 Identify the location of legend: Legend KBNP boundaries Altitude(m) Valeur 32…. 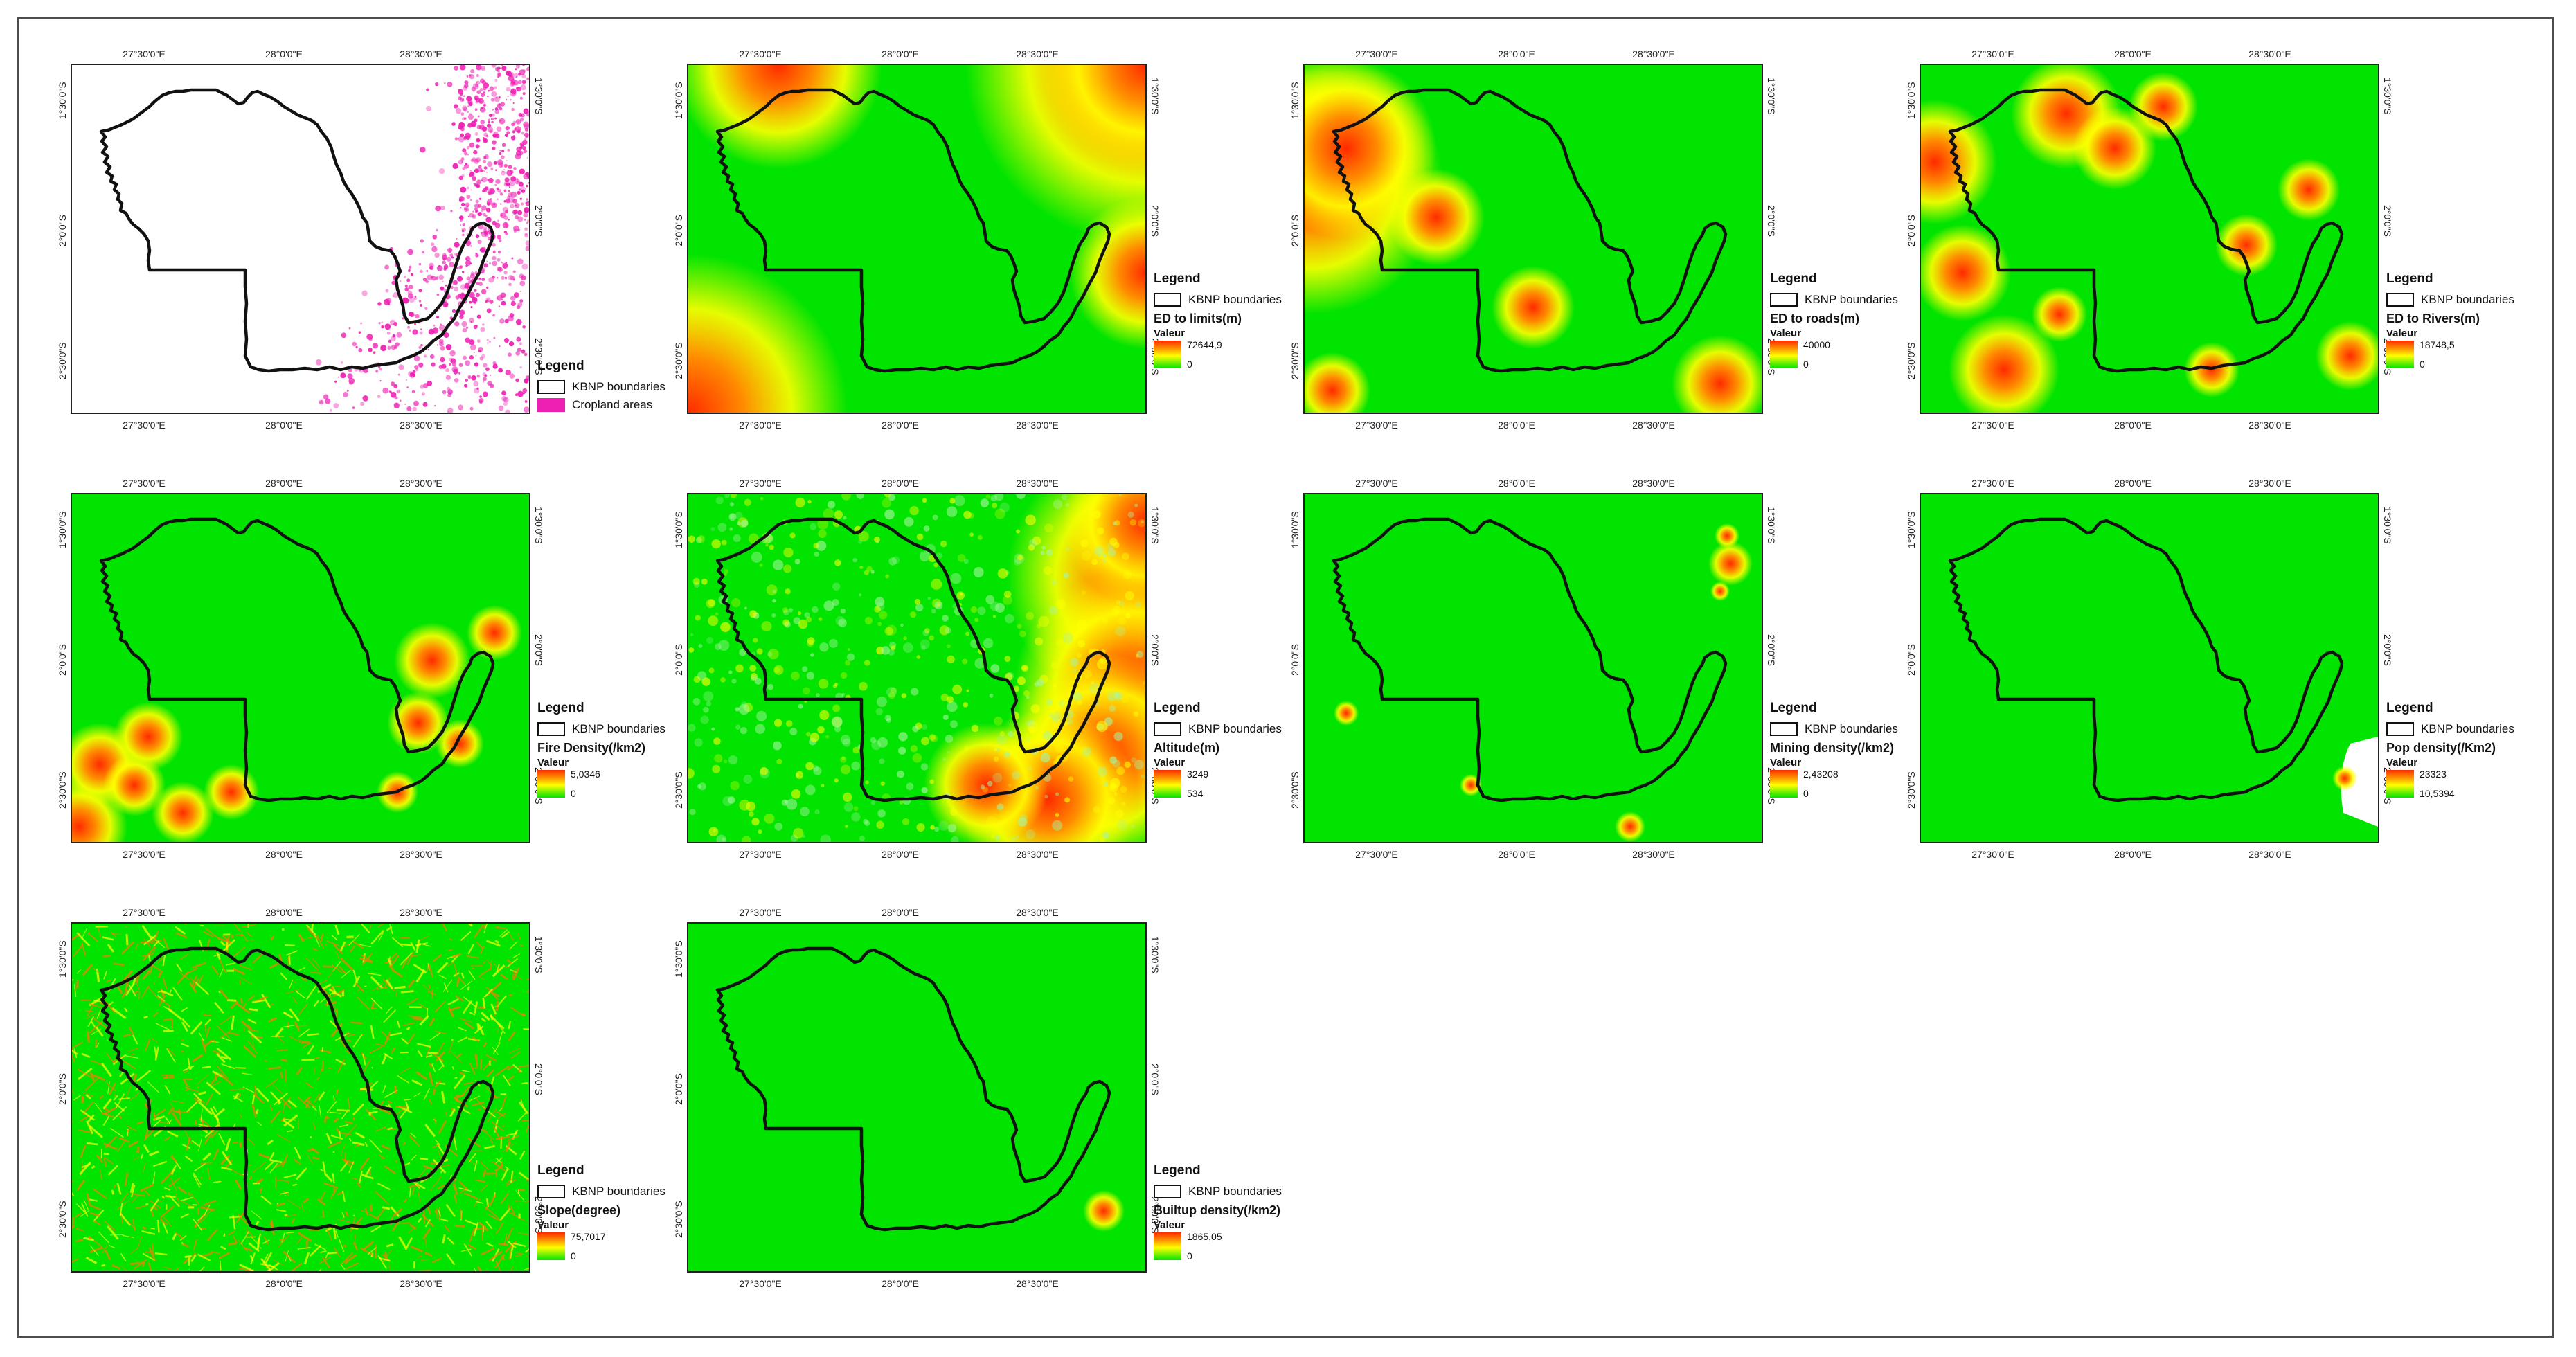
(1237, 751).